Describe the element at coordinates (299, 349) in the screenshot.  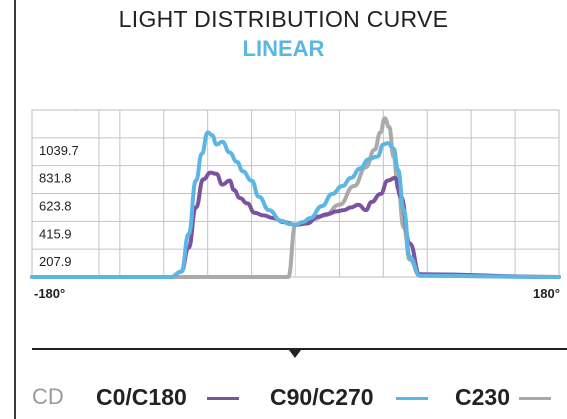
I see `section-divider` at that location.